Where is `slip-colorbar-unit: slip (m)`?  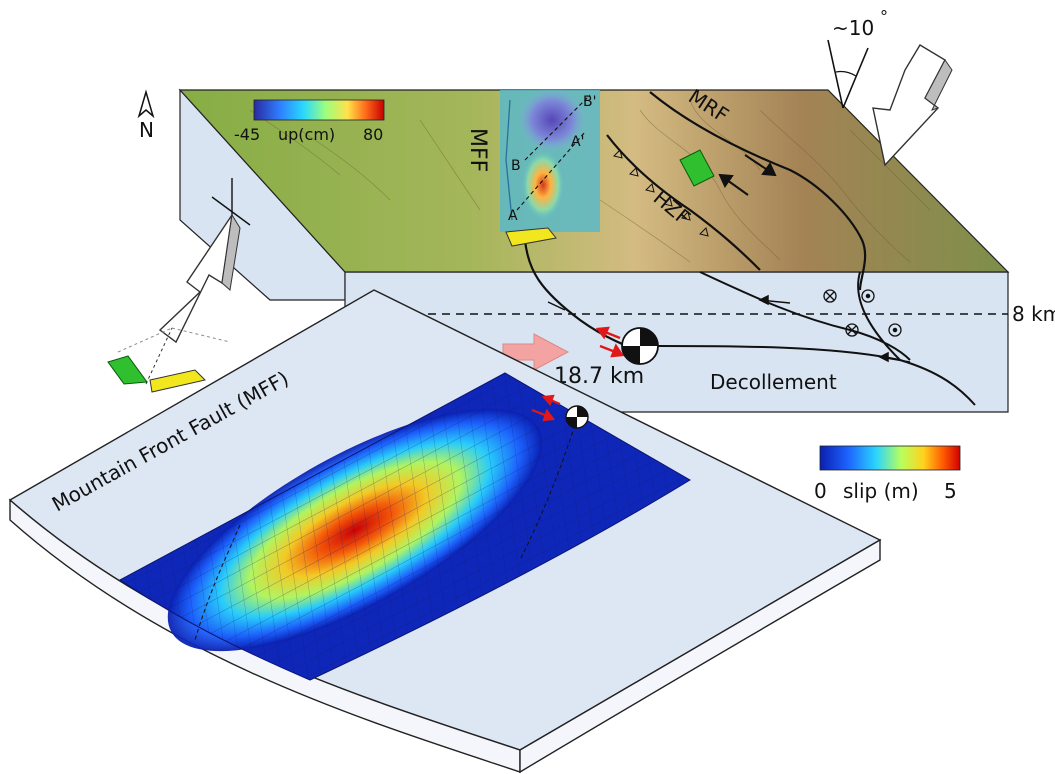 slip-colorbar-unit: slip (m) is located at coordinates (881, 491).